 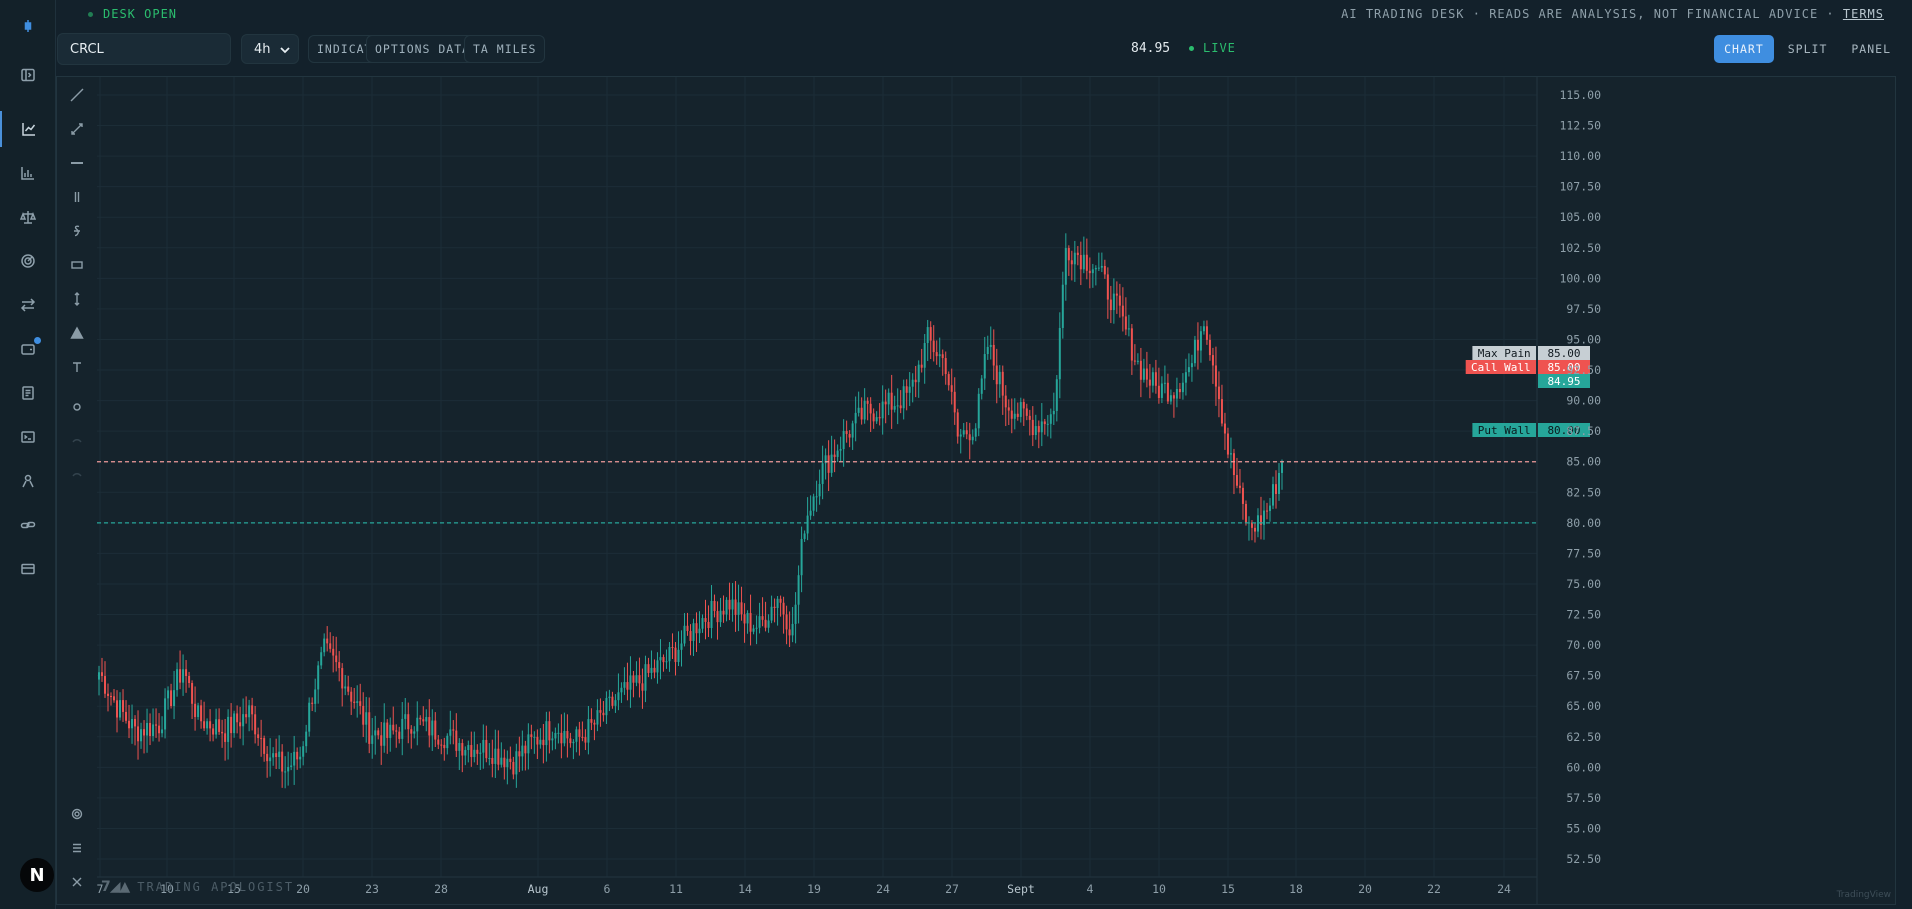 What do you see at coordinates (77, 441) in the screenshot?
I see `lock-icon` at bounding box center [77, 441].